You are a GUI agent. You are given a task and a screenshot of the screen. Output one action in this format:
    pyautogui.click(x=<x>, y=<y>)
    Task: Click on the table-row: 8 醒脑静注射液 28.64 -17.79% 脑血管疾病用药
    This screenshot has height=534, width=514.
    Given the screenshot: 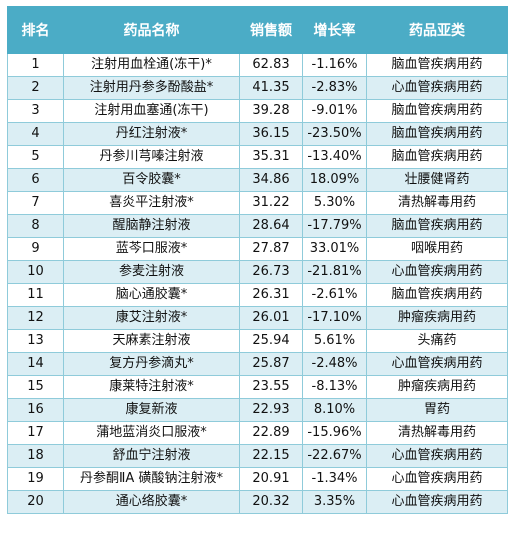 What is the action you would take?
    pyautogui.click(x=257, y=226)
    